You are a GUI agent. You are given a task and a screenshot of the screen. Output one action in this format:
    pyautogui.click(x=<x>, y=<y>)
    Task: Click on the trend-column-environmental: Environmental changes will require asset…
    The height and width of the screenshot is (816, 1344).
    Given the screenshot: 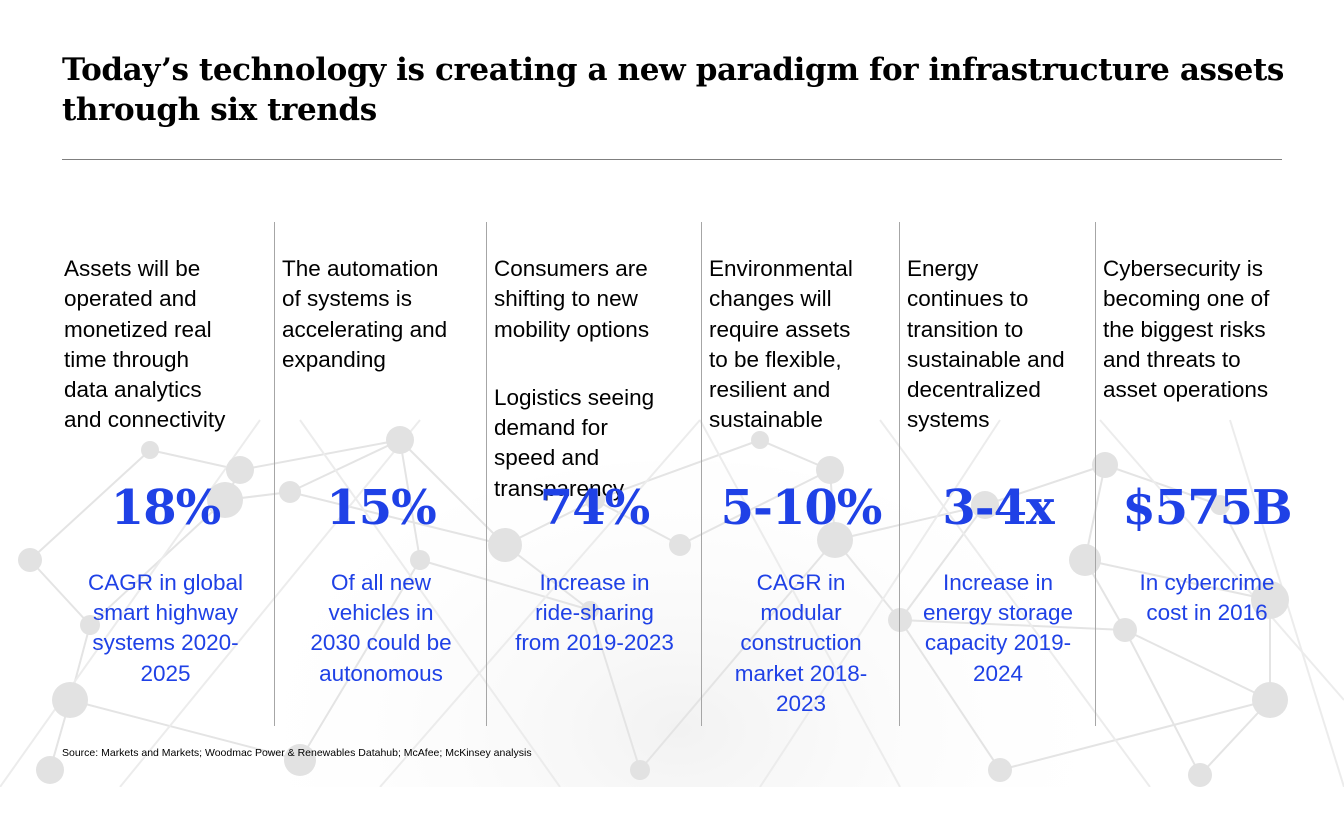 What is the action you would take?
    pyautogui.click(x=800, y=474)
    